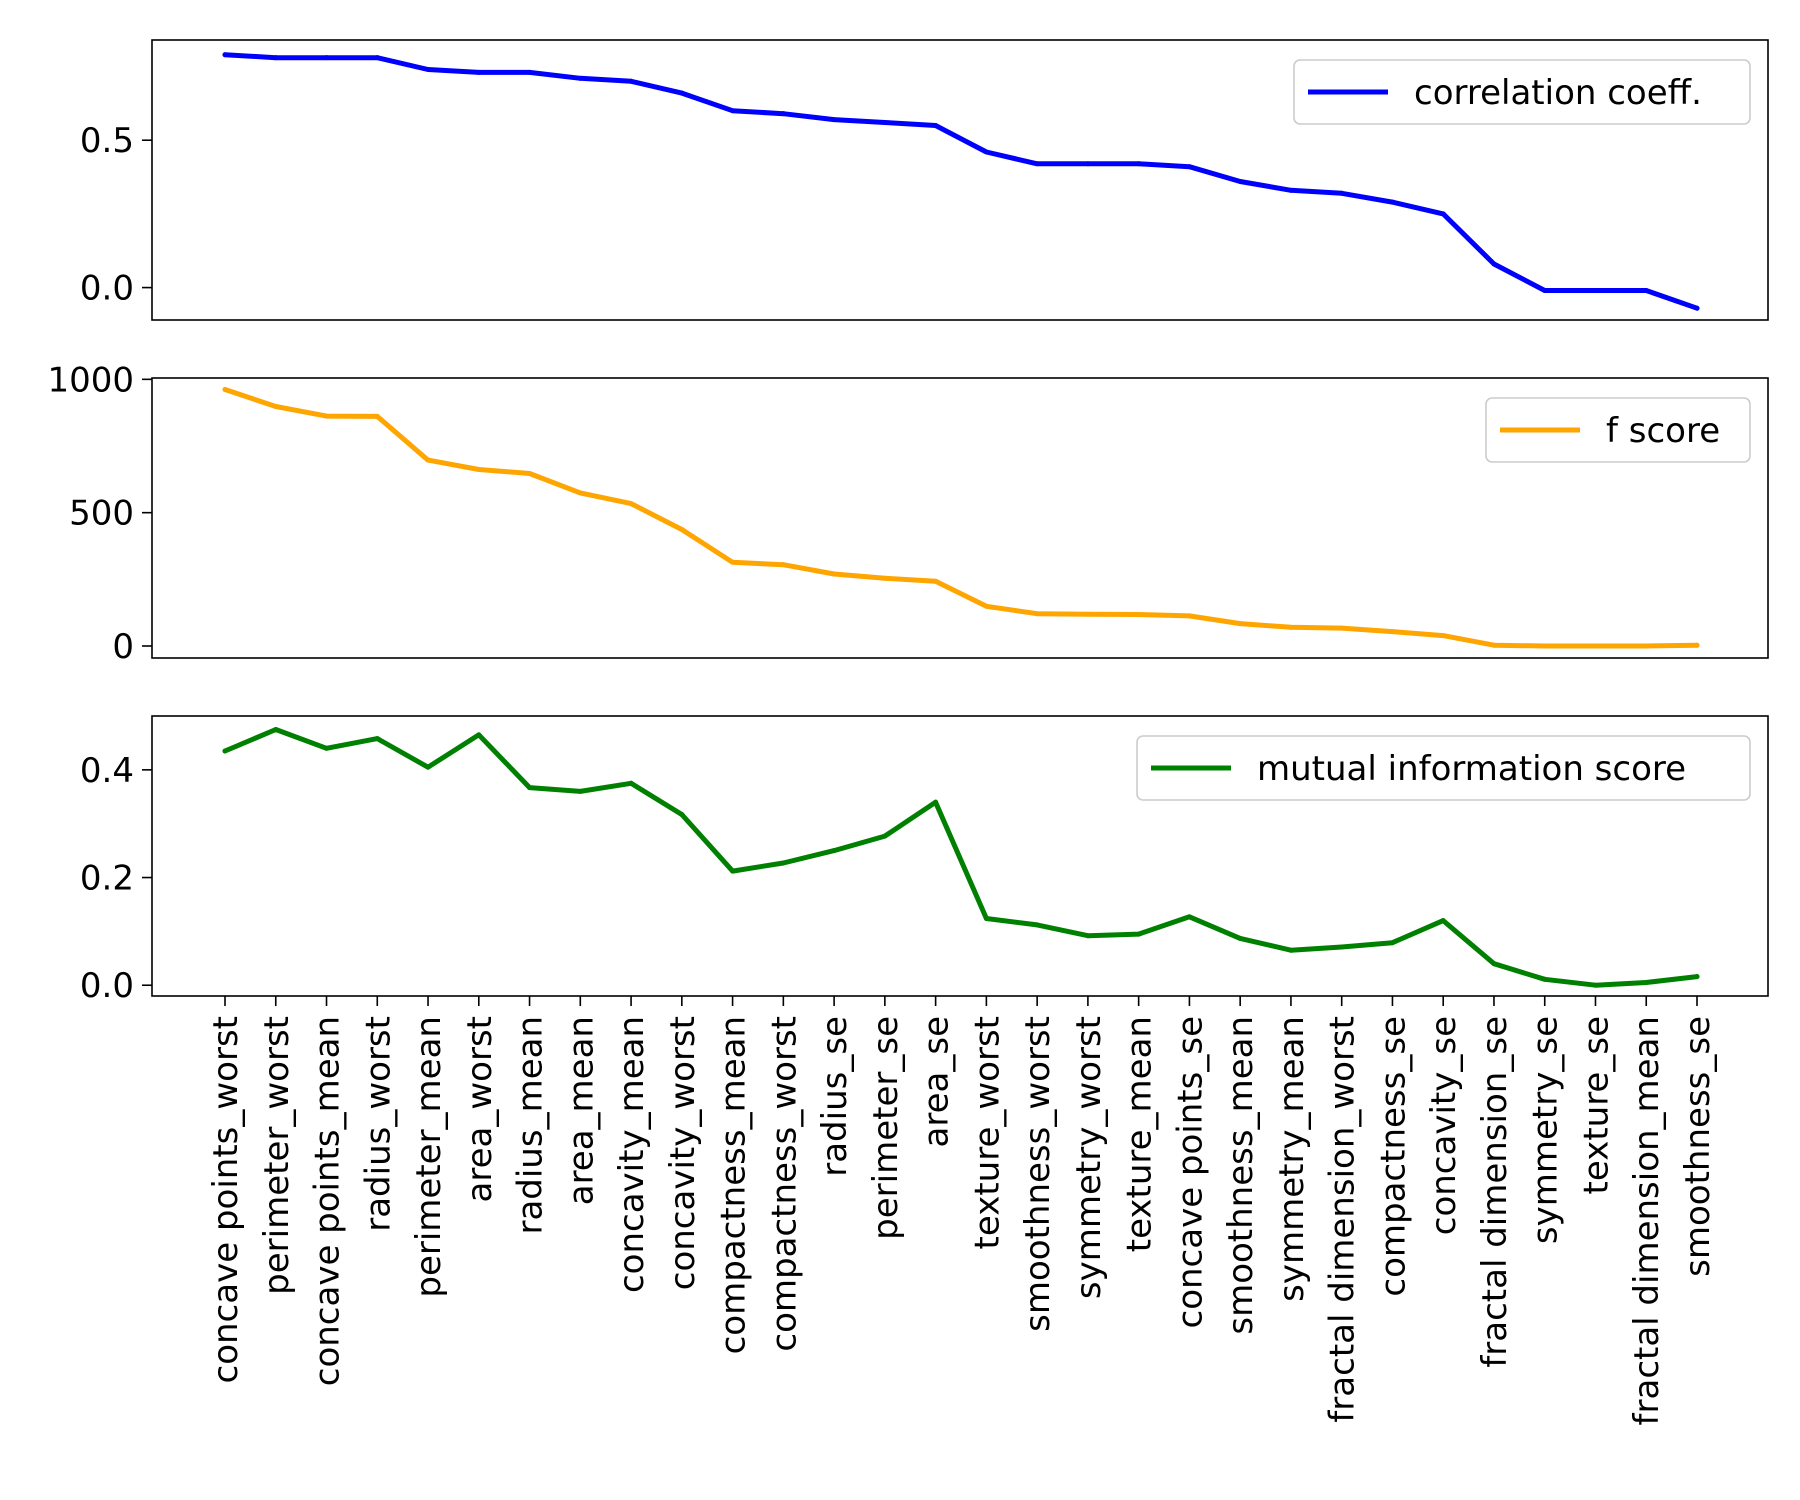 The width and height of the screenshot is (1800, 1500). Describe the element at coordinates (1241, 1175) in the screenshot. I see `x-tick-label: smoothness_mean` at that location.